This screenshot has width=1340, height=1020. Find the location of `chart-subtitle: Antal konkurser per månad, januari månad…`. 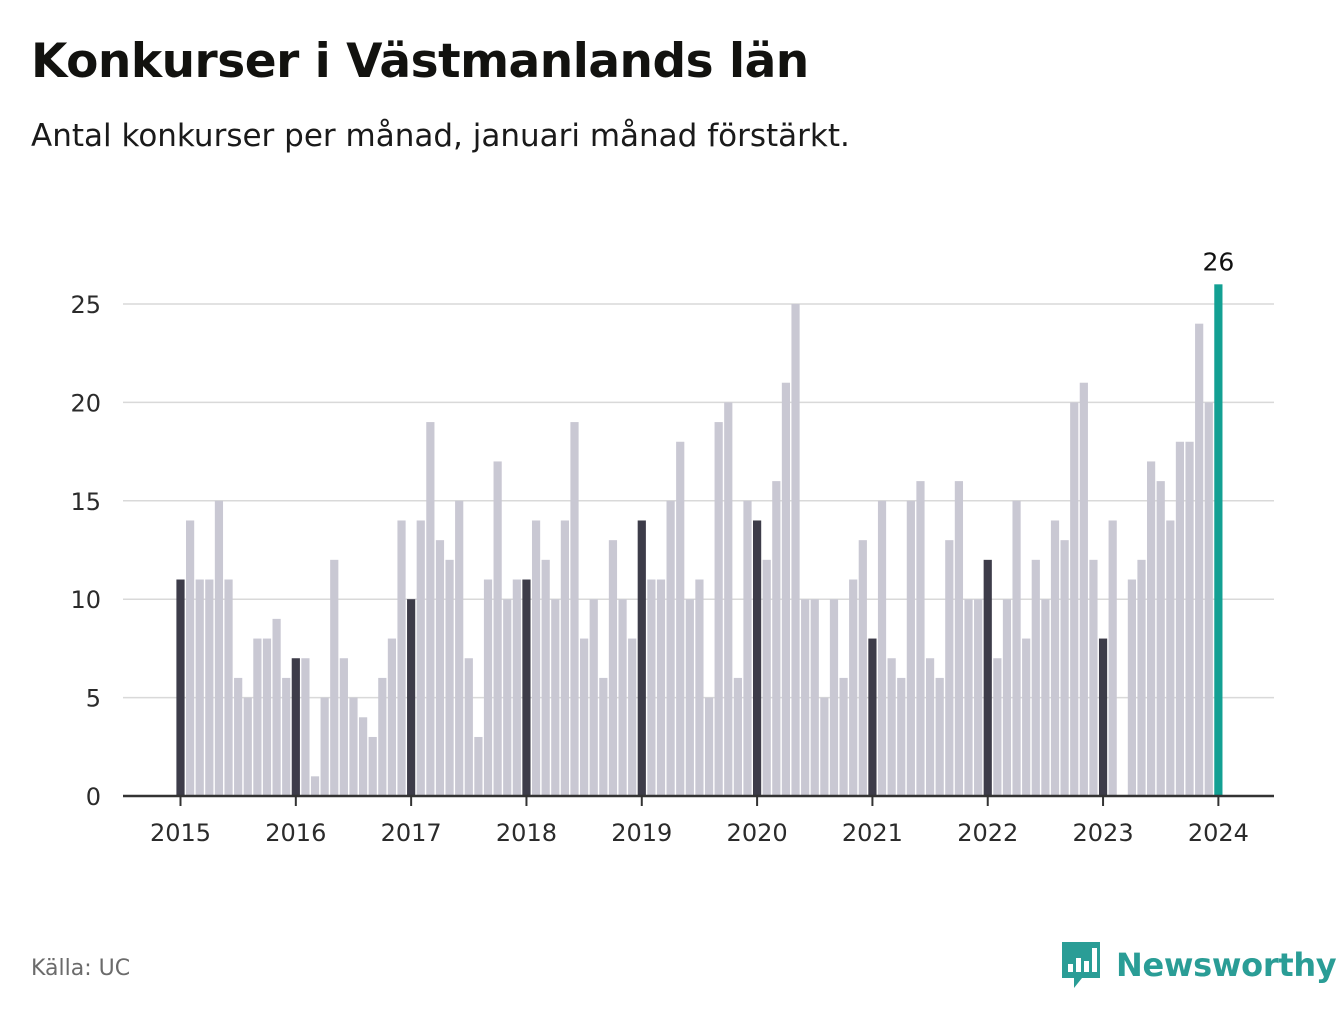

chart-subtitle: Antal konkurser per månad, januari månad… is located at coordinates (440, 136).